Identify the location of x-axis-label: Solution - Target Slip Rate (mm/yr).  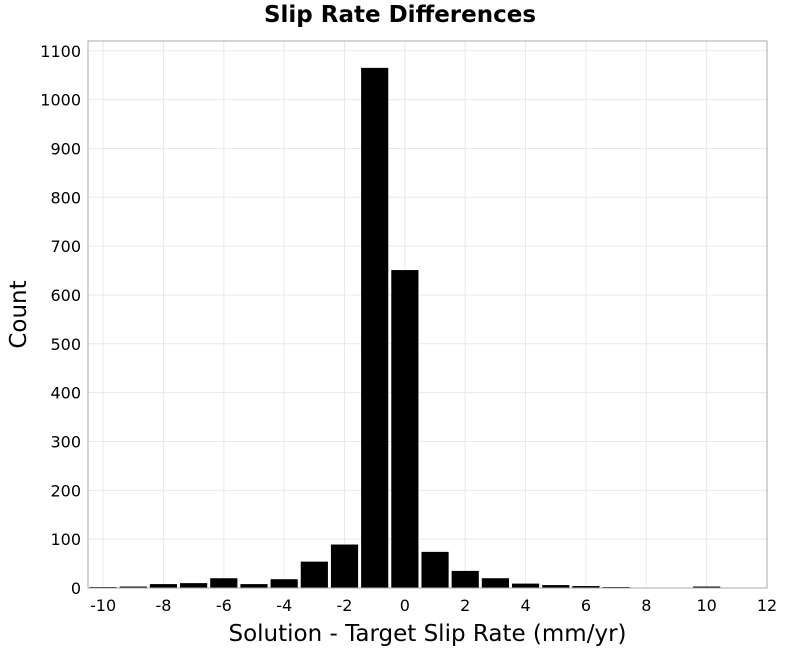
(428, 634).